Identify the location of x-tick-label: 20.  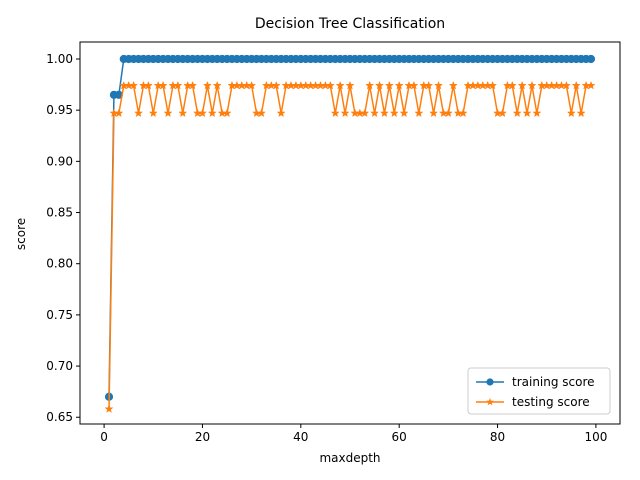
(202, 437).